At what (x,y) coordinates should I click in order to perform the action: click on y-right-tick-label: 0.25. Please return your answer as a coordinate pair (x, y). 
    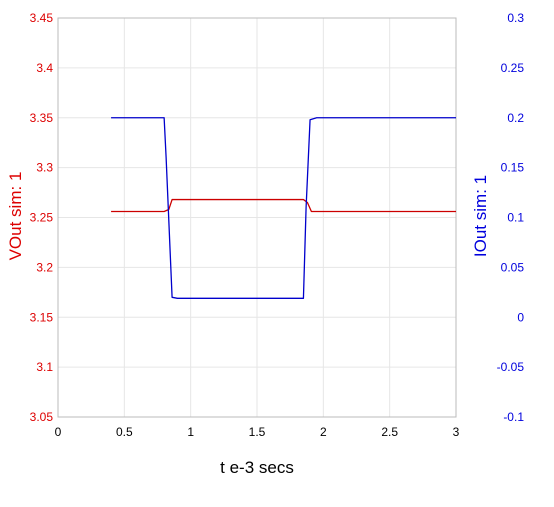
    Looking at the image, I should click on (513, 68).